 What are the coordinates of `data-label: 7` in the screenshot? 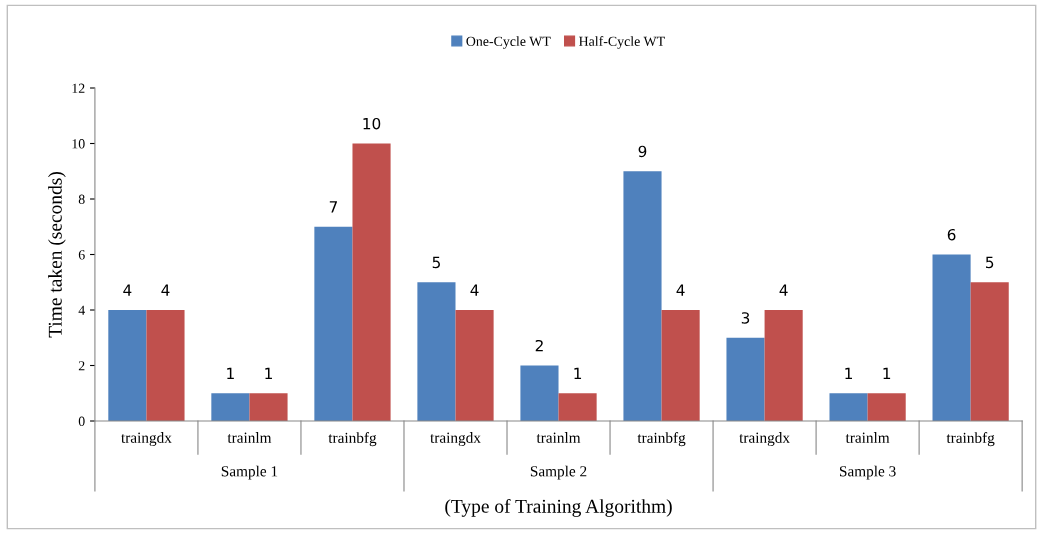 It's located at (333, 207).